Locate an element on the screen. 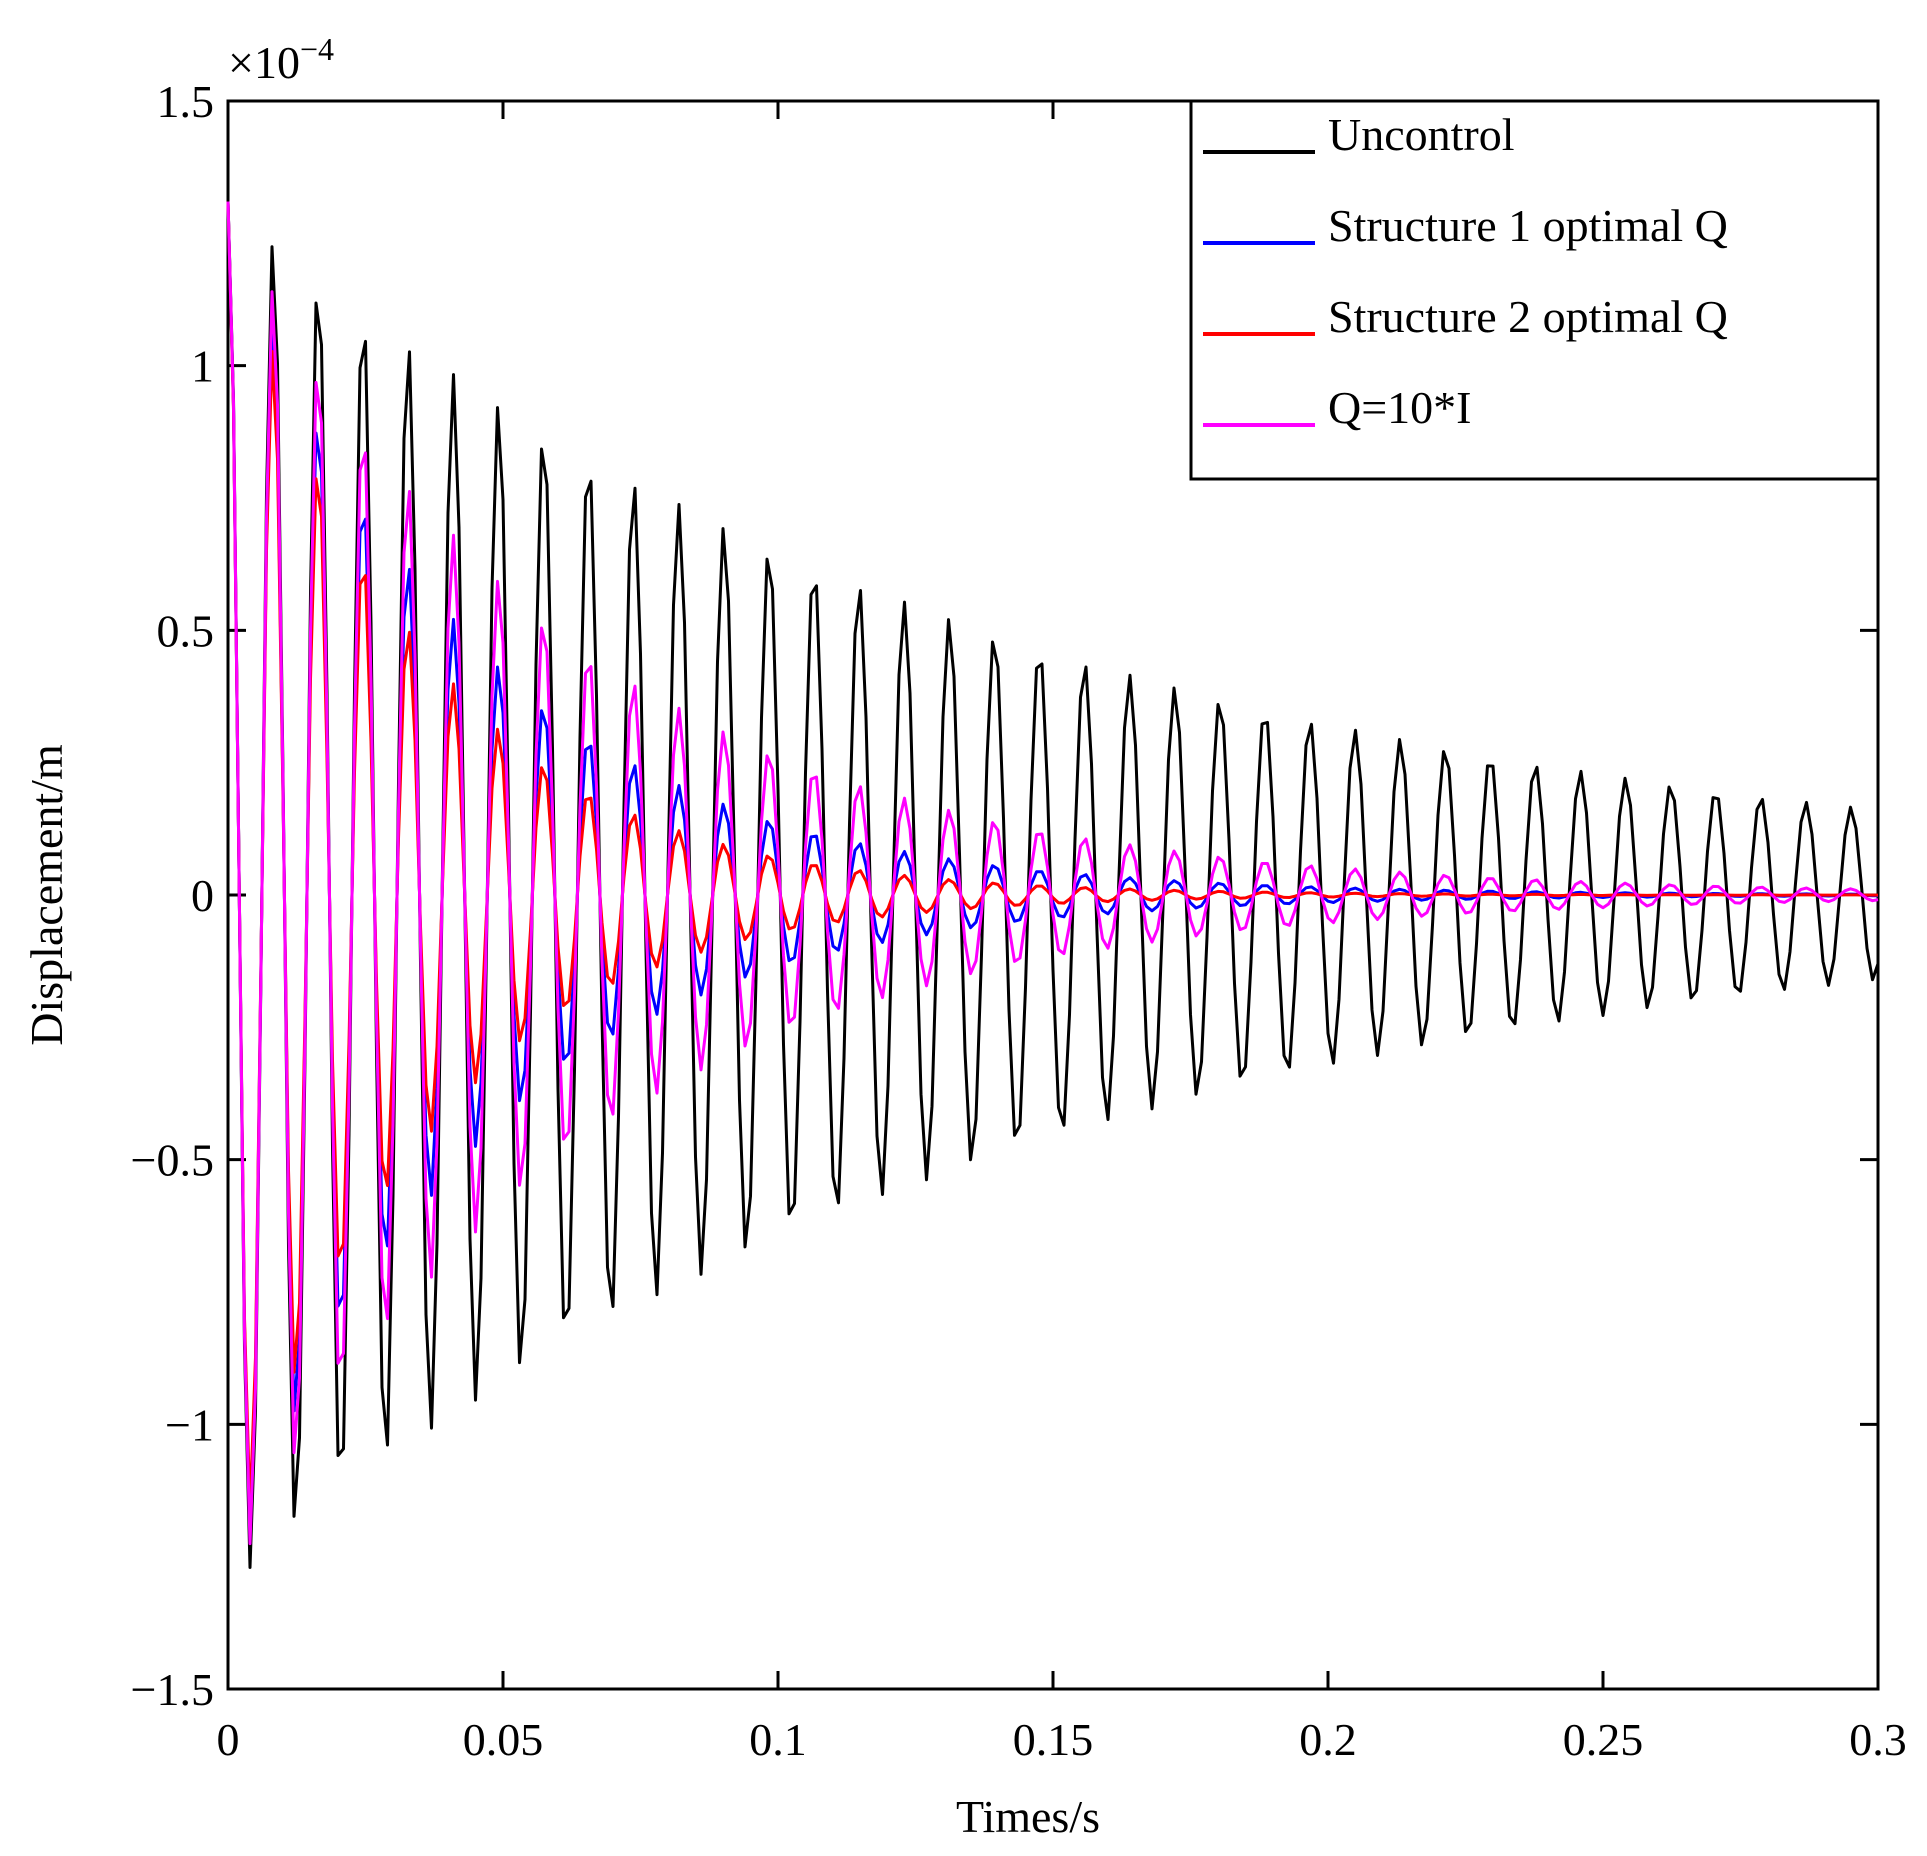 Image resolution: width=1927 pixels, height=1856 pixels. x-tick-label: 0.3 is located at coordinates (1878, 1739).